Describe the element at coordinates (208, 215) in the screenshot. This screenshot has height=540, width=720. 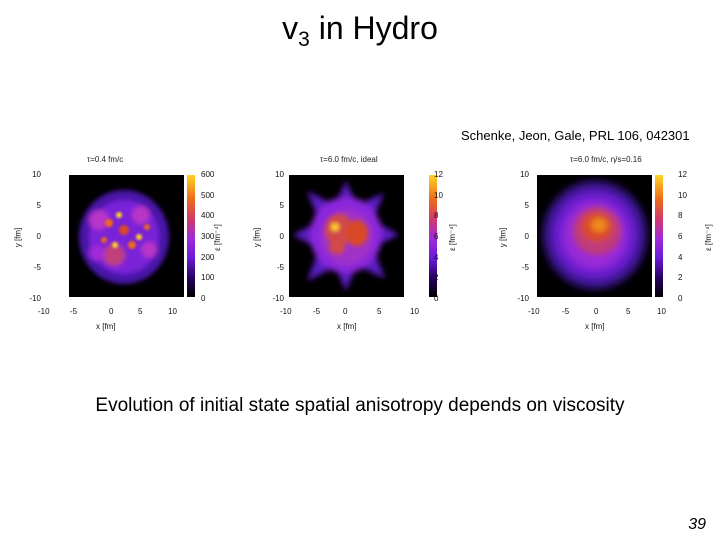
I see `colorbar-tick: 400` at that location.